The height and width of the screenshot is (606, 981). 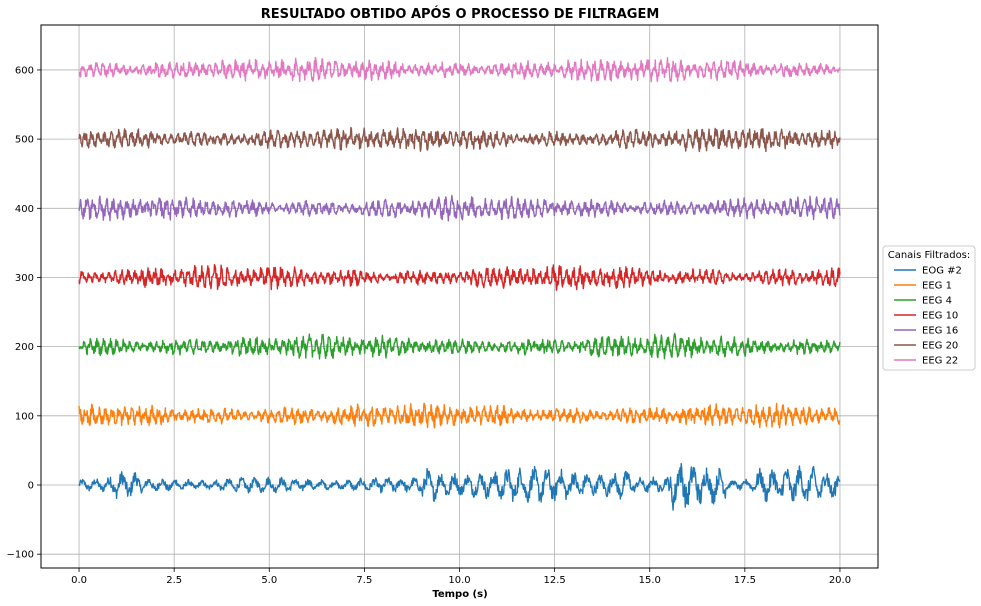 I want to click on y-tick-label: 300, so click(x=24, y=278).